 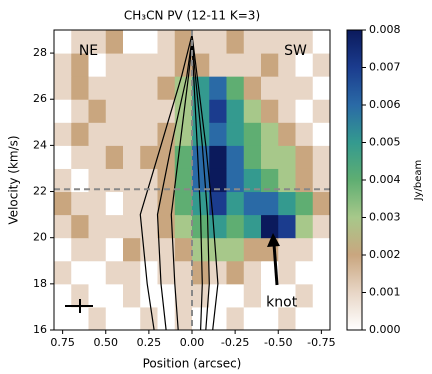 What do you see at coordinates (106, 342) in the screenshot?
I see `x-tick-label: 0.50` at bounding box center [106, 342].